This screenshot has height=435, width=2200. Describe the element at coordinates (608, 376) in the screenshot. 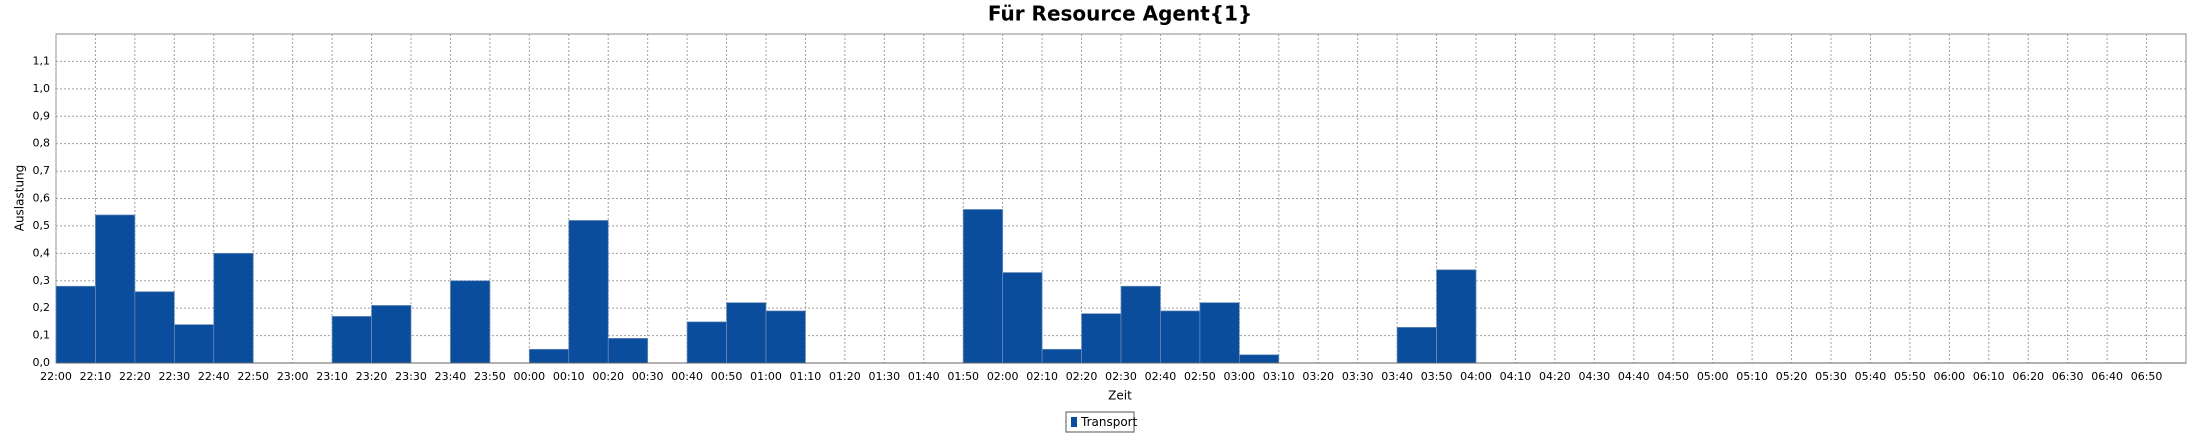

I see `x-tick-label: 00:20` at that location.